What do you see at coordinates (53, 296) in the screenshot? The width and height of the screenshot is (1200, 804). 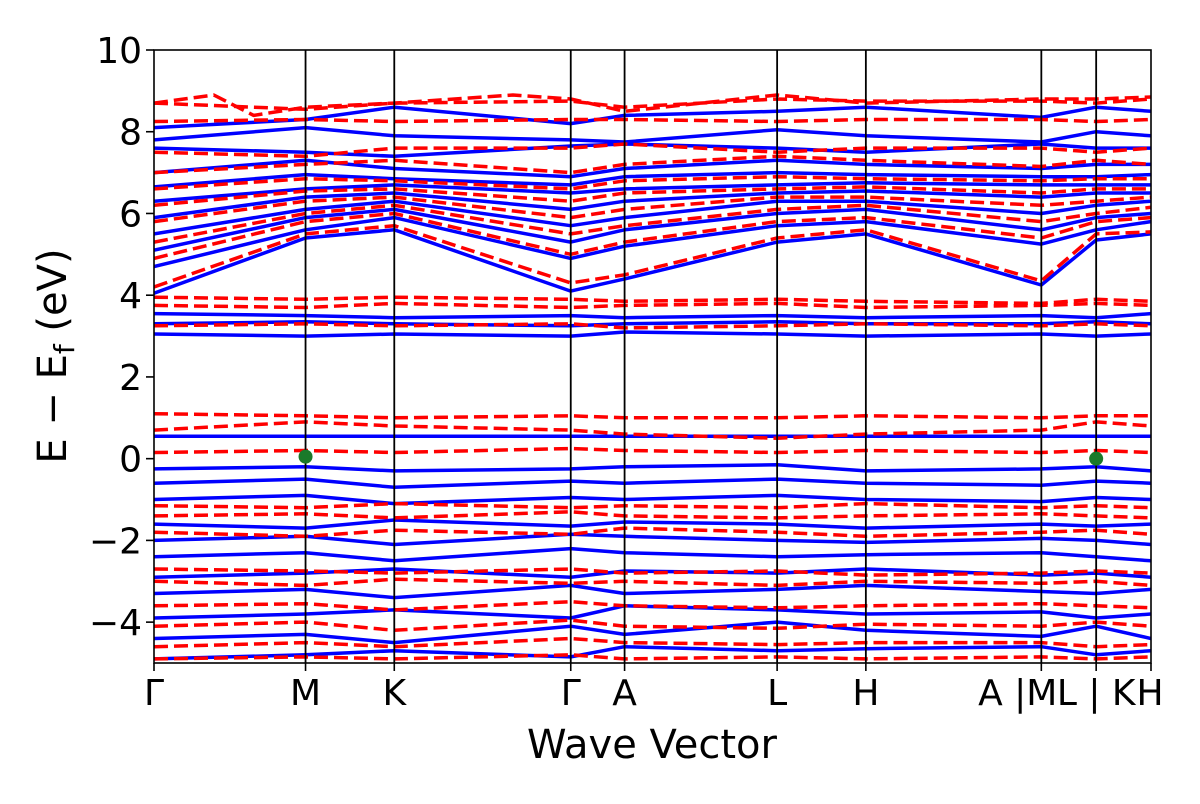 I see `y-axis-title-unit: (eV)` at bounding box center [53, 296].